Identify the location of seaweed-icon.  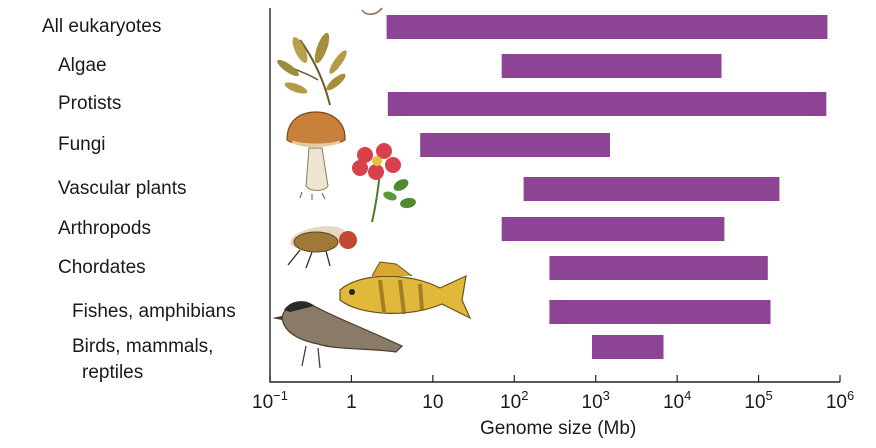
(312, 69).